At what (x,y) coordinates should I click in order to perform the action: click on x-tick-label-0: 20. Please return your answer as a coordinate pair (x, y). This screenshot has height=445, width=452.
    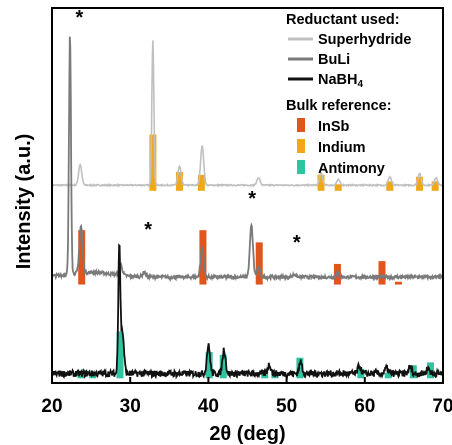
    Looking at the image, I should click on (51, 406).